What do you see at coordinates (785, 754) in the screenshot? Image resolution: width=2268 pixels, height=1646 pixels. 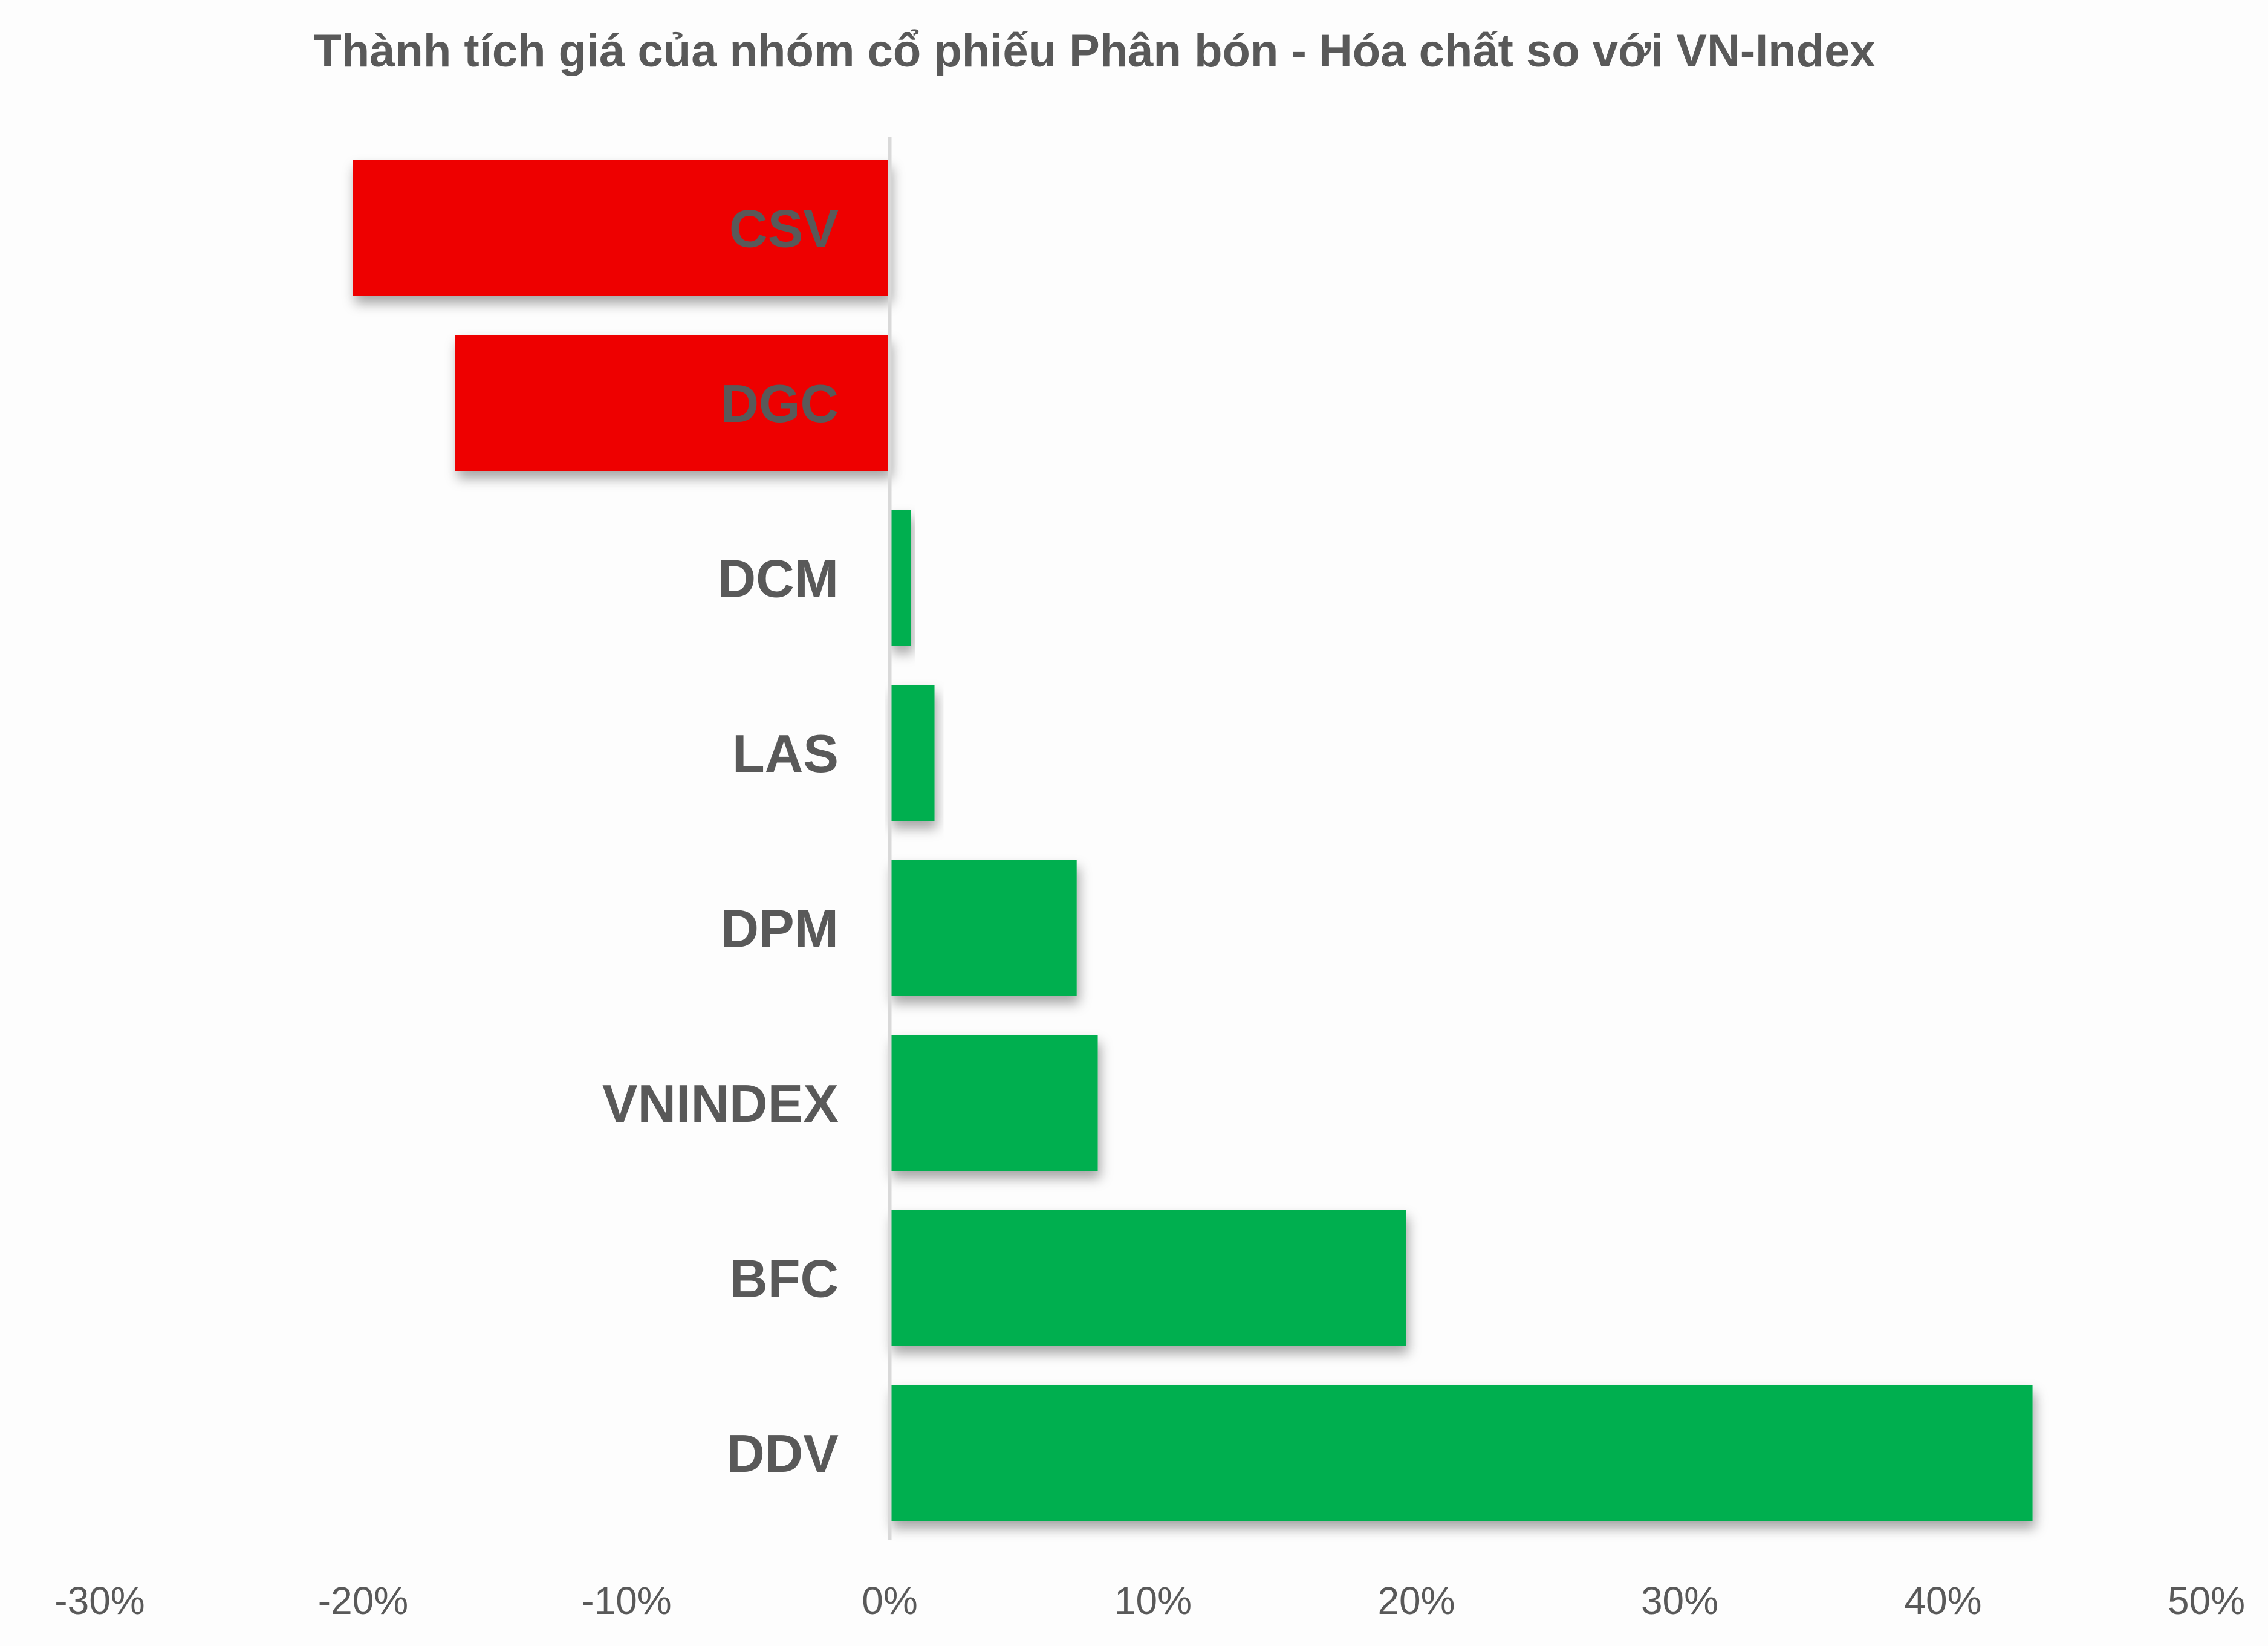 I see `category-label: LAS` at bounding box center [785, 754].